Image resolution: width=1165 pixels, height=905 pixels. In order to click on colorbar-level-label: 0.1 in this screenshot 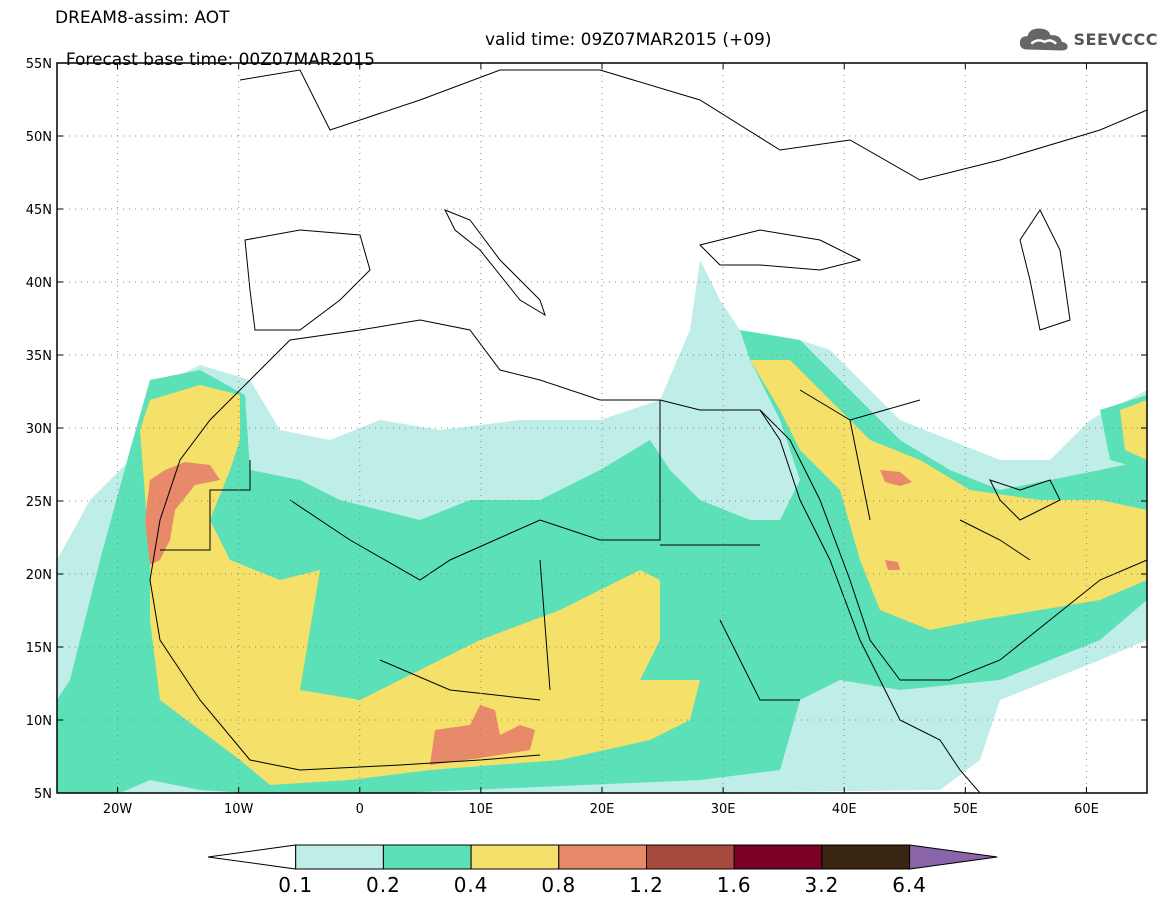, I will do `click(296, 885)`.